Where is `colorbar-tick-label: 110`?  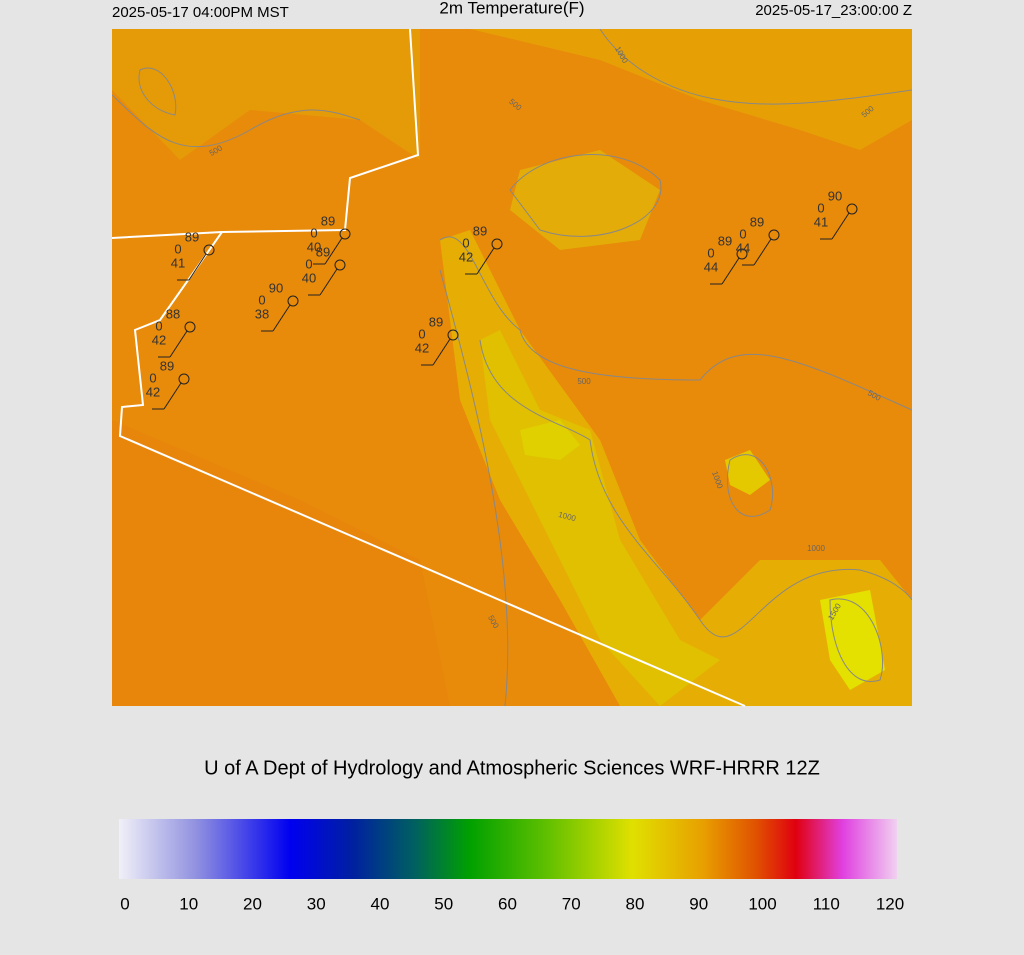 colorbar-tick-label: 110 is located at coordinates (826, 903).